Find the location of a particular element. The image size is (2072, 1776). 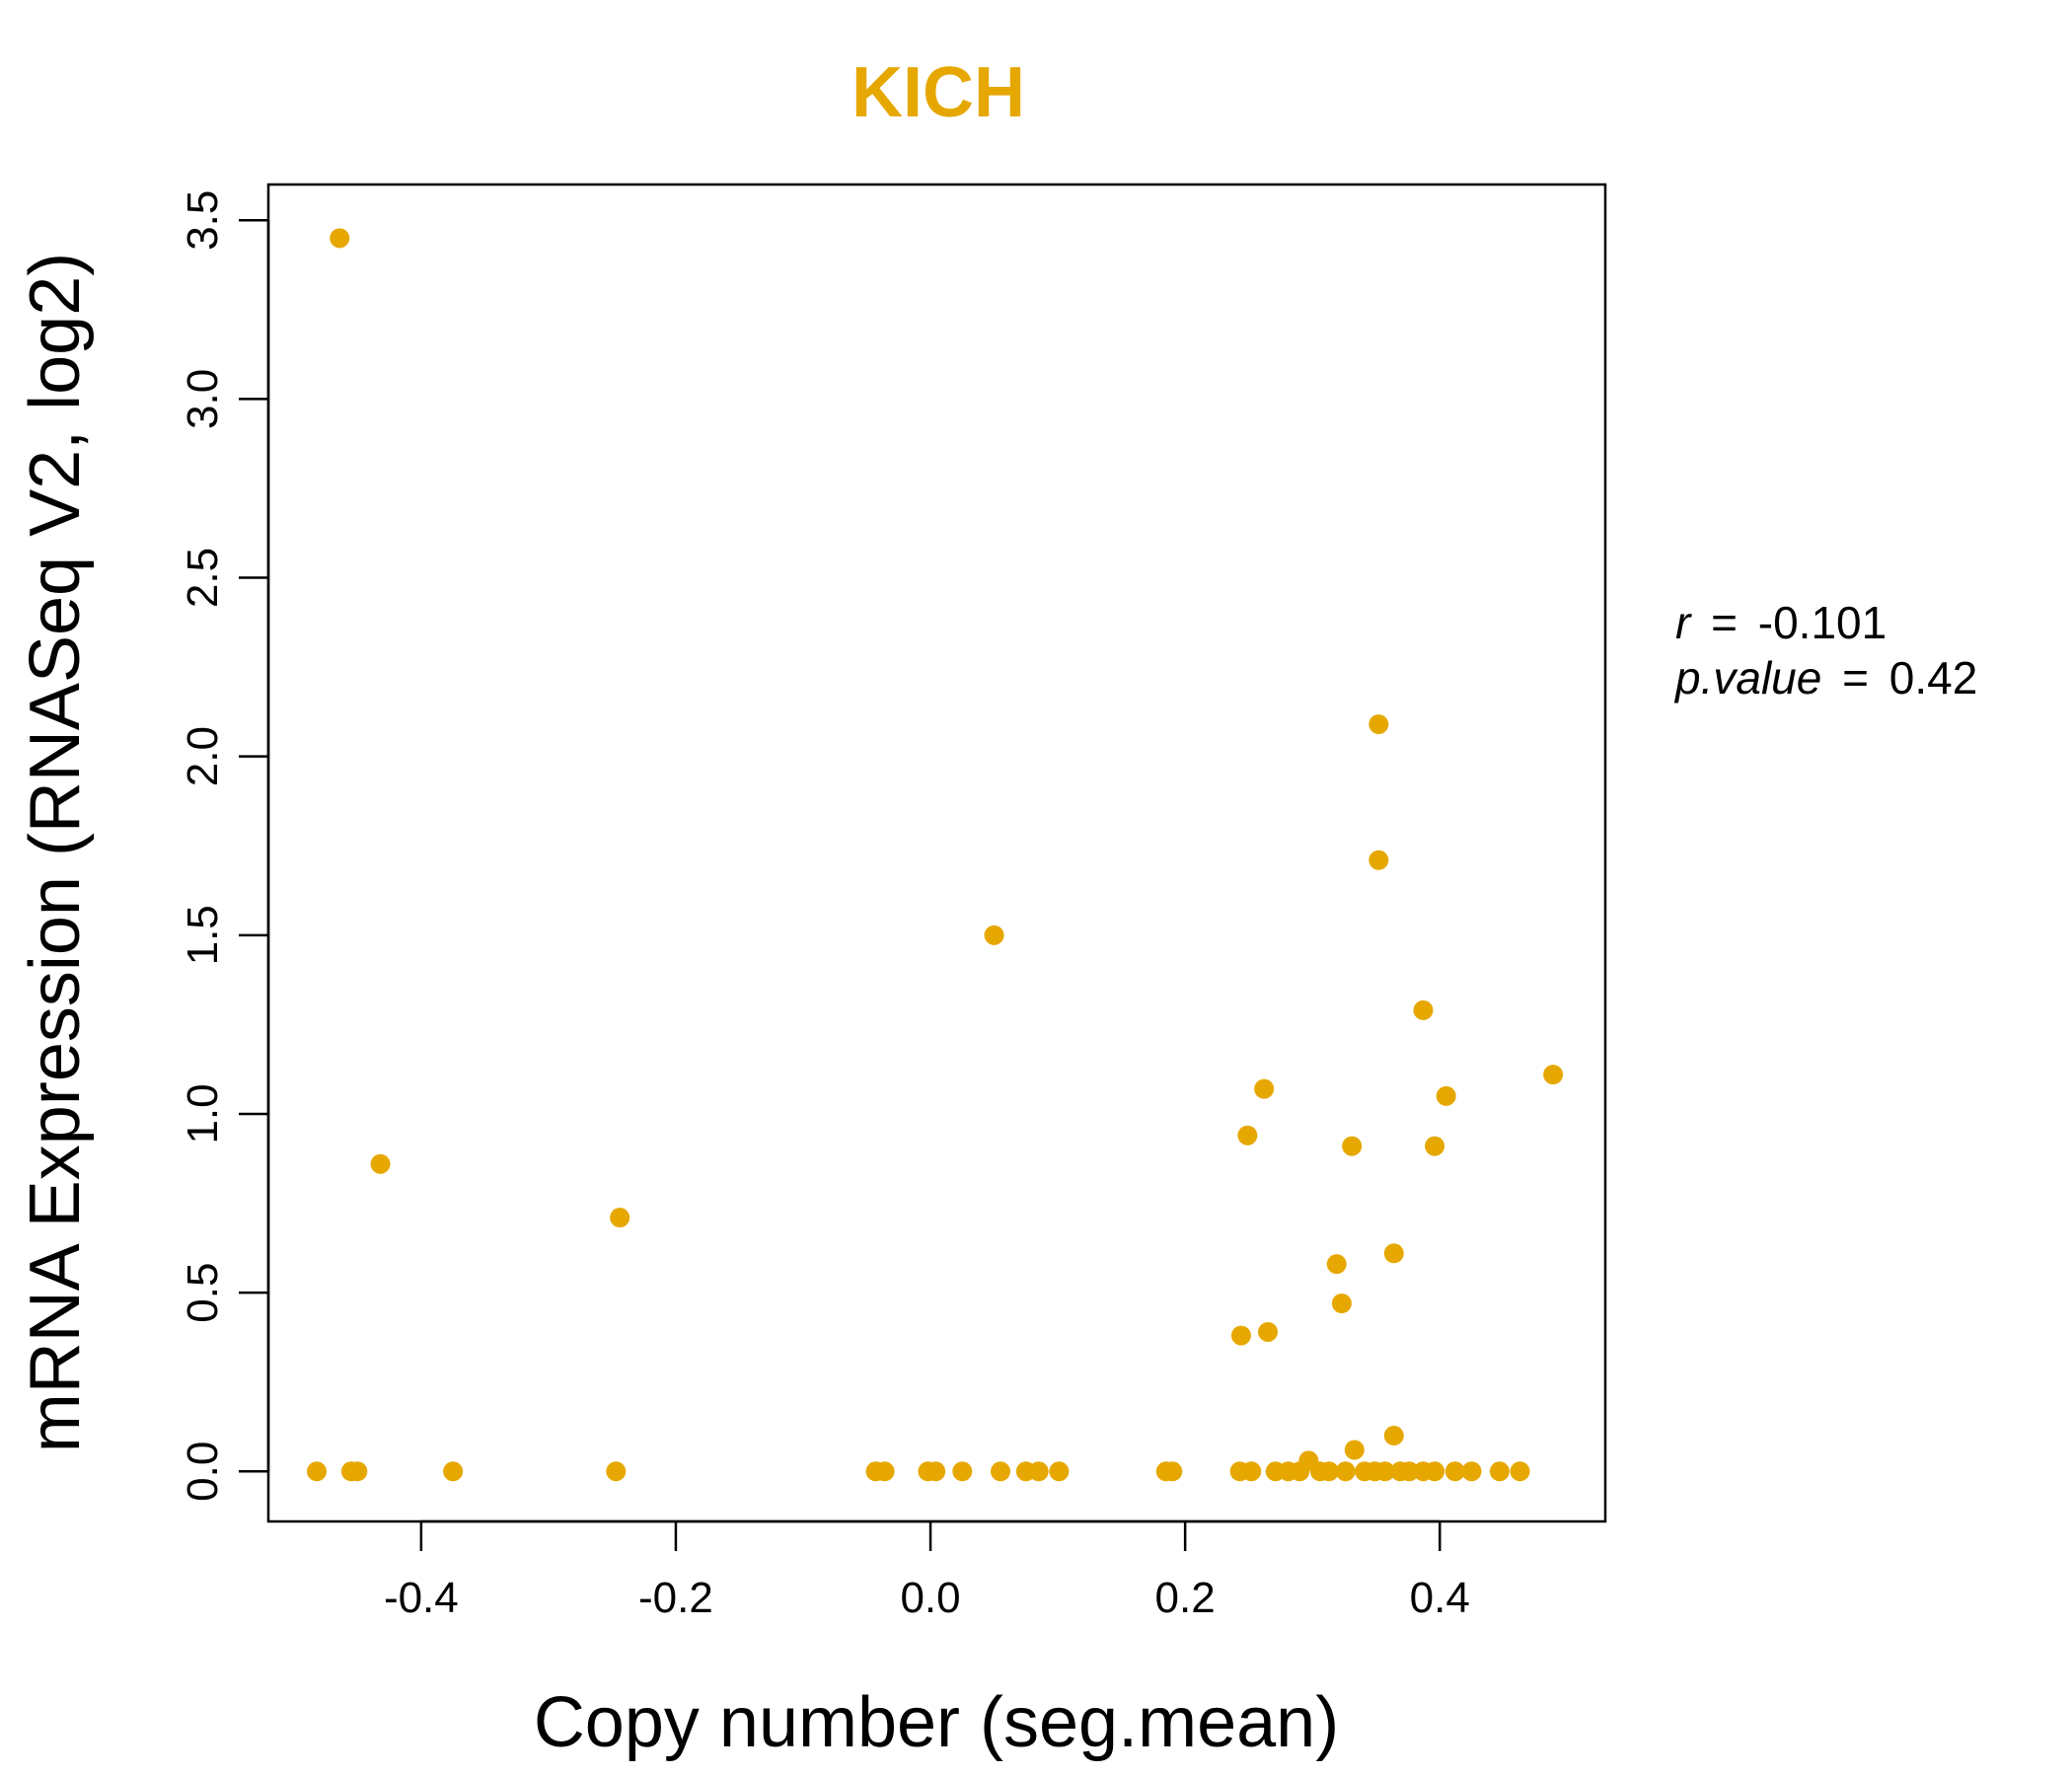

r-value: -0.101 is located at coordinates (1823, 622).